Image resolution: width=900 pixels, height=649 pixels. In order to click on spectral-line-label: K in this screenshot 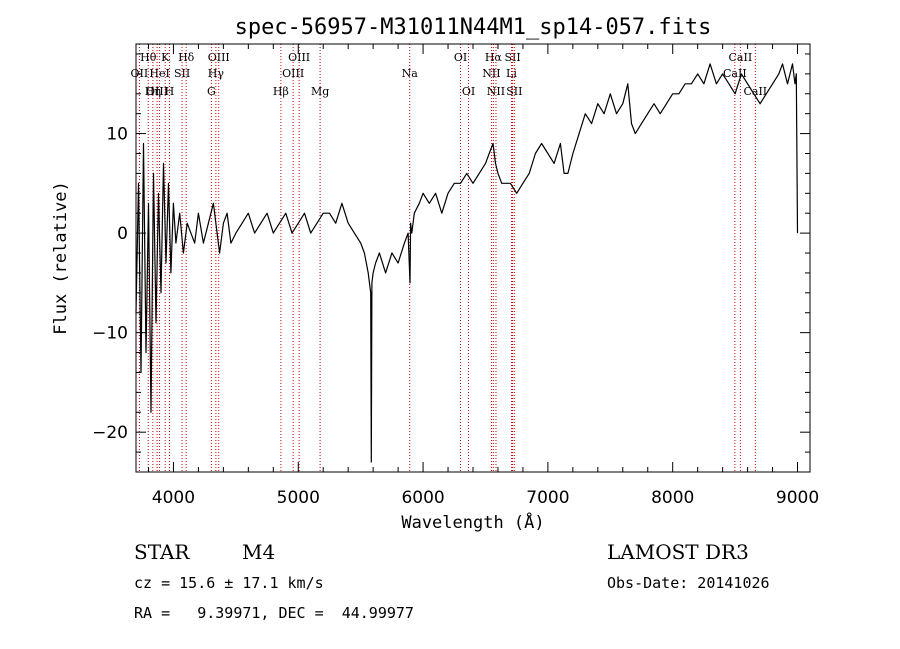, I will do `click(165, 57)`.